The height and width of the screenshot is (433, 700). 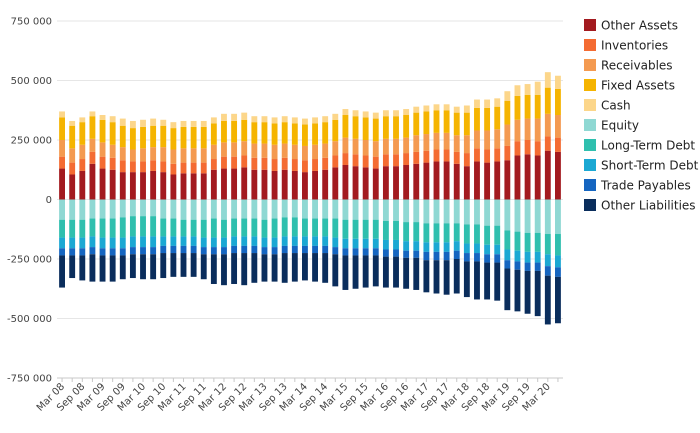 What do you see at coordinates (628, 66) in the screenshot?
I see `legend-item: Receivables` at bounding box center [628, 66].